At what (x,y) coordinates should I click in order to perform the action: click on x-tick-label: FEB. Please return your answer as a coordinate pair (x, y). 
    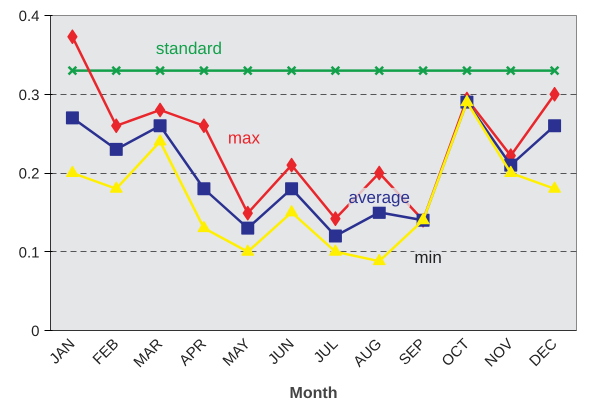
    Looking at the image, I should click on (106, 351).